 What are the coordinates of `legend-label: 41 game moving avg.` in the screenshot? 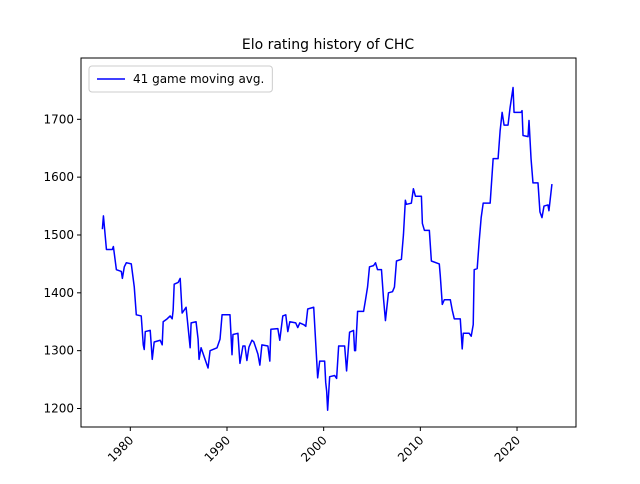 It's located at (198, 79).